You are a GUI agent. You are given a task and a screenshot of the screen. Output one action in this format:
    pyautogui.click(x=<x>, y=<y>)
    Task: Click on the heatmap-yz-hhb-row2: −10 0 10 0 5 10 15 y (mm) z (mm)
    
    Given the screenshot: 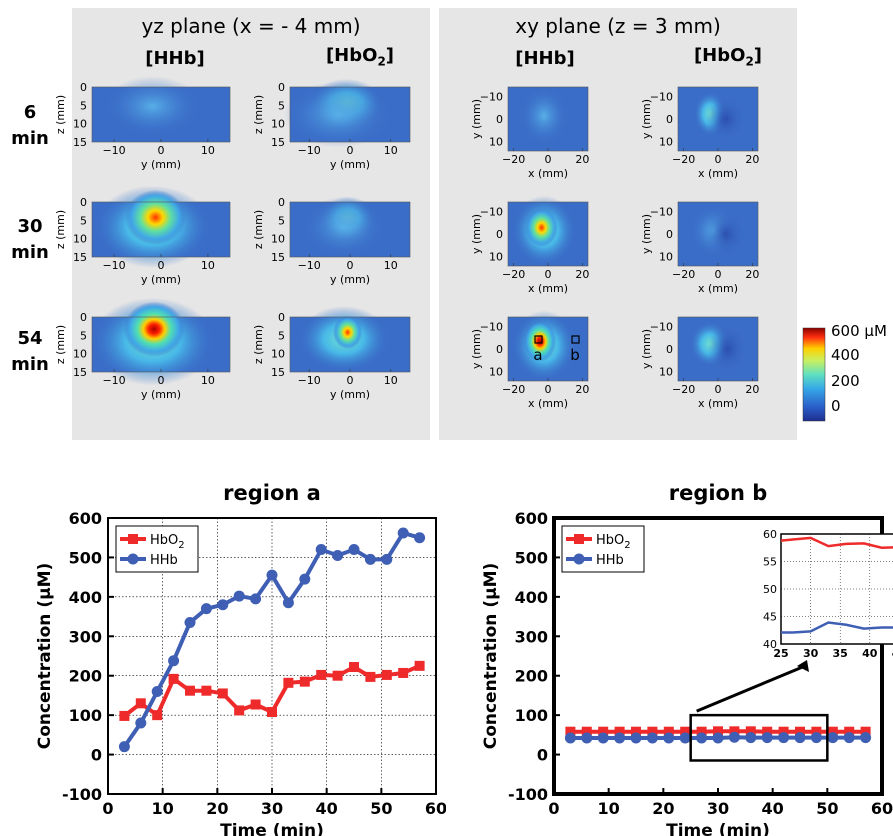 What is the action you would take?
    pyautogui.click(x=142, y=349)
    